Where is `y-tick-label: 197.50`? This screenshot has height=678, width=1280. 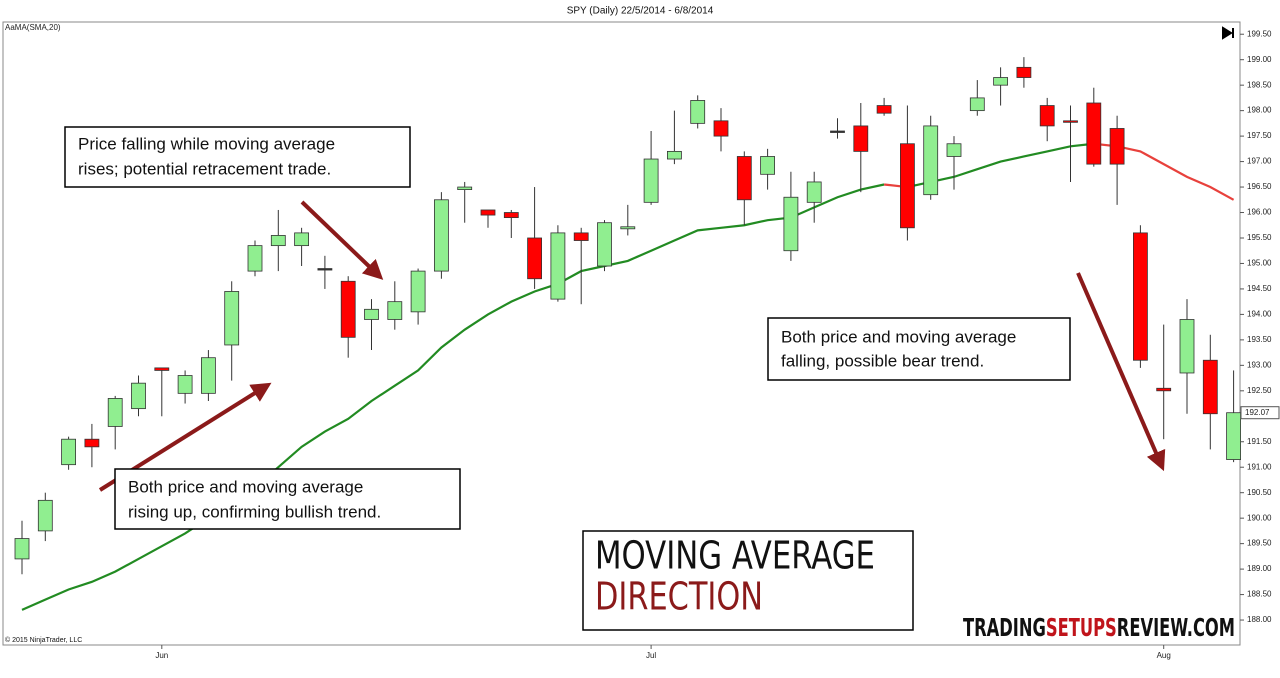 y-tick-label: 197.50 is located at coordinates (1259, 135).